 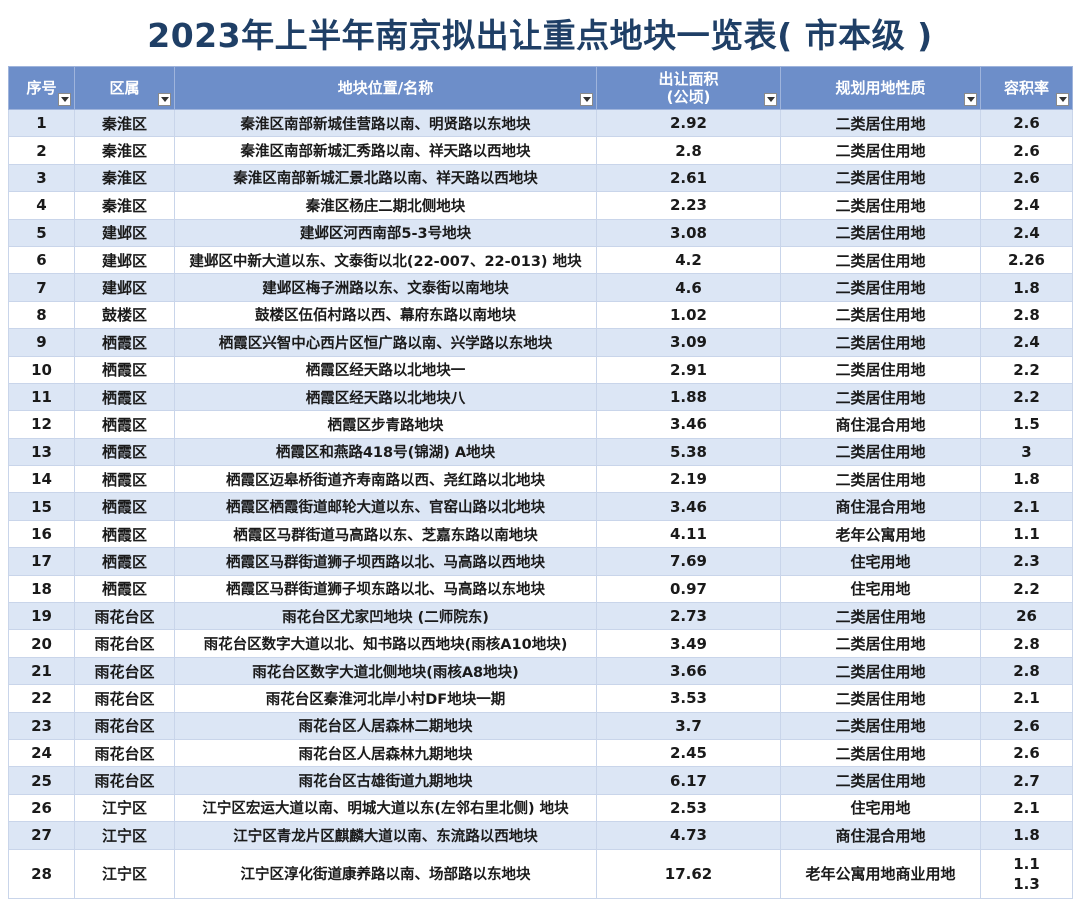 What do you see at coordinates (385, 671) in the screenshot?
I see `cell-location: 雨花台区数字大道北侧地块(雨核A8地块)` at bounding box center [385, 671].